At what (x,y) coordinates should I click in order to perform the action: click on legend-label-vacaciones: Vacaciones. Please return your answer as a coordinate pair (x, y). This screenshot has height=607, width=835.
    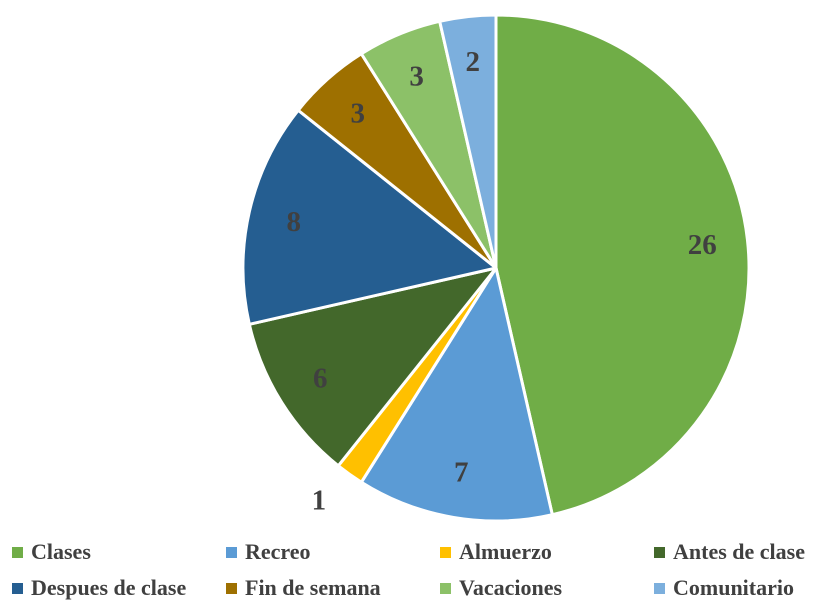
    Looking at the image, I should click on (511, 587).